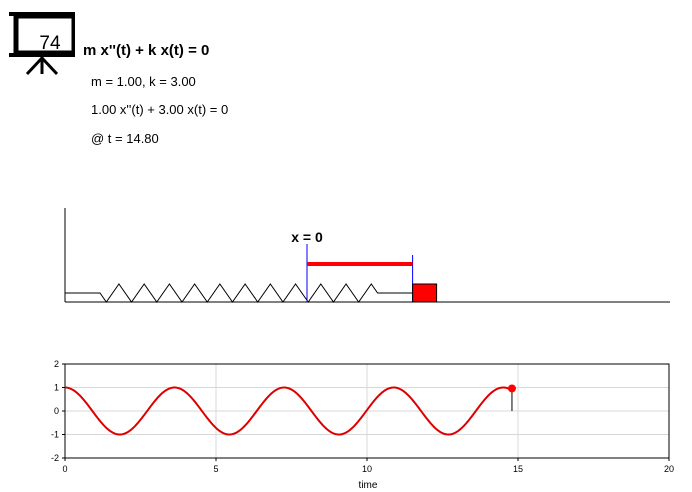 The image size is (692, 492). I want to click on presentation-board-icon: 74, so click(43, 43).